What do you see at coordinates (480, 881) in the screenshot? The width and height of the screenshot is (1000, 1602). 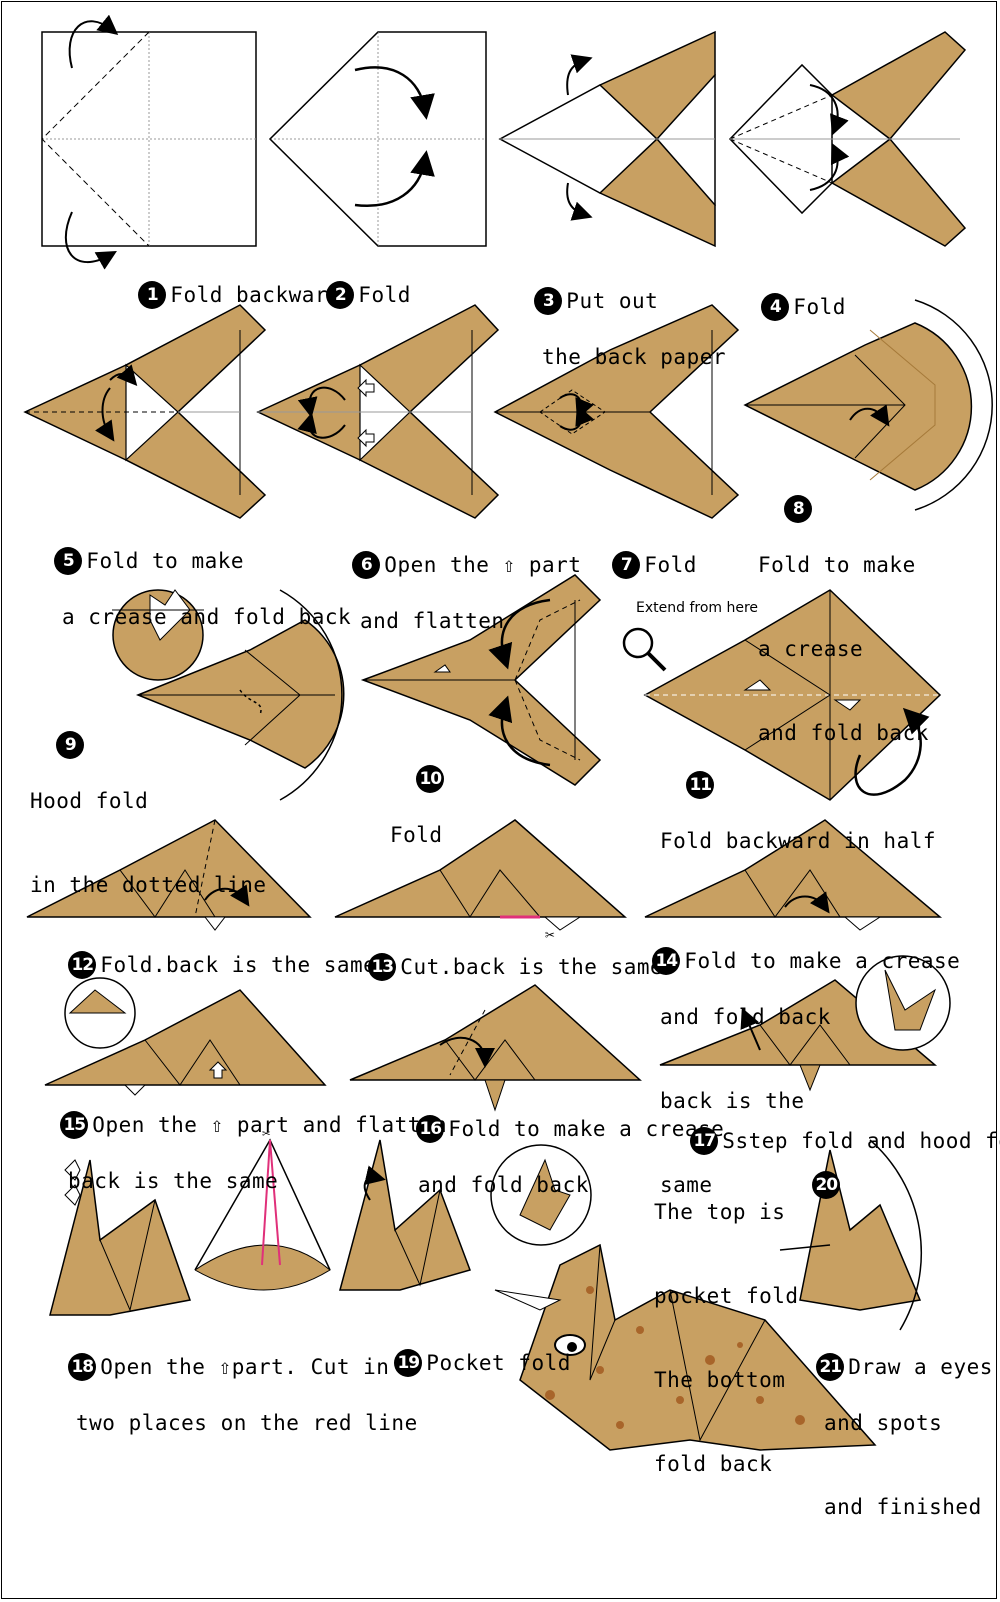 I see `step13-diagram: ✂` at bounding box center [480, 881].